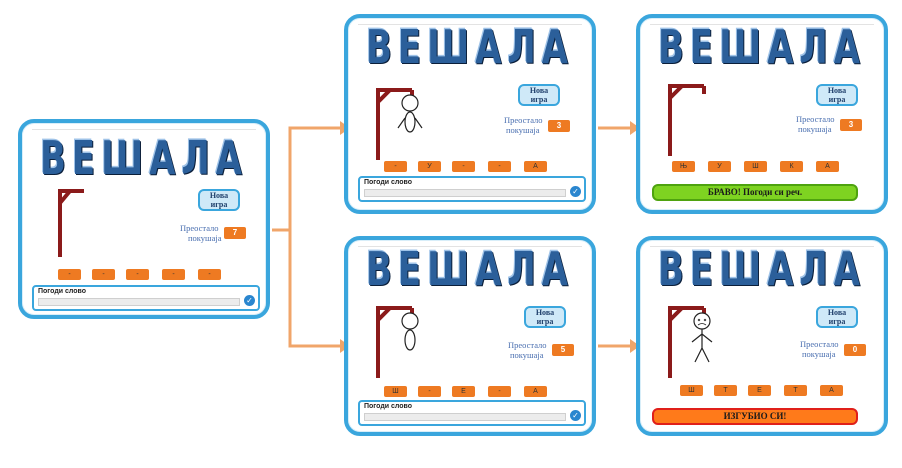 This screenshot has width=902, height=468. I want to click on attempts-counter: 7, so click(235, 233).